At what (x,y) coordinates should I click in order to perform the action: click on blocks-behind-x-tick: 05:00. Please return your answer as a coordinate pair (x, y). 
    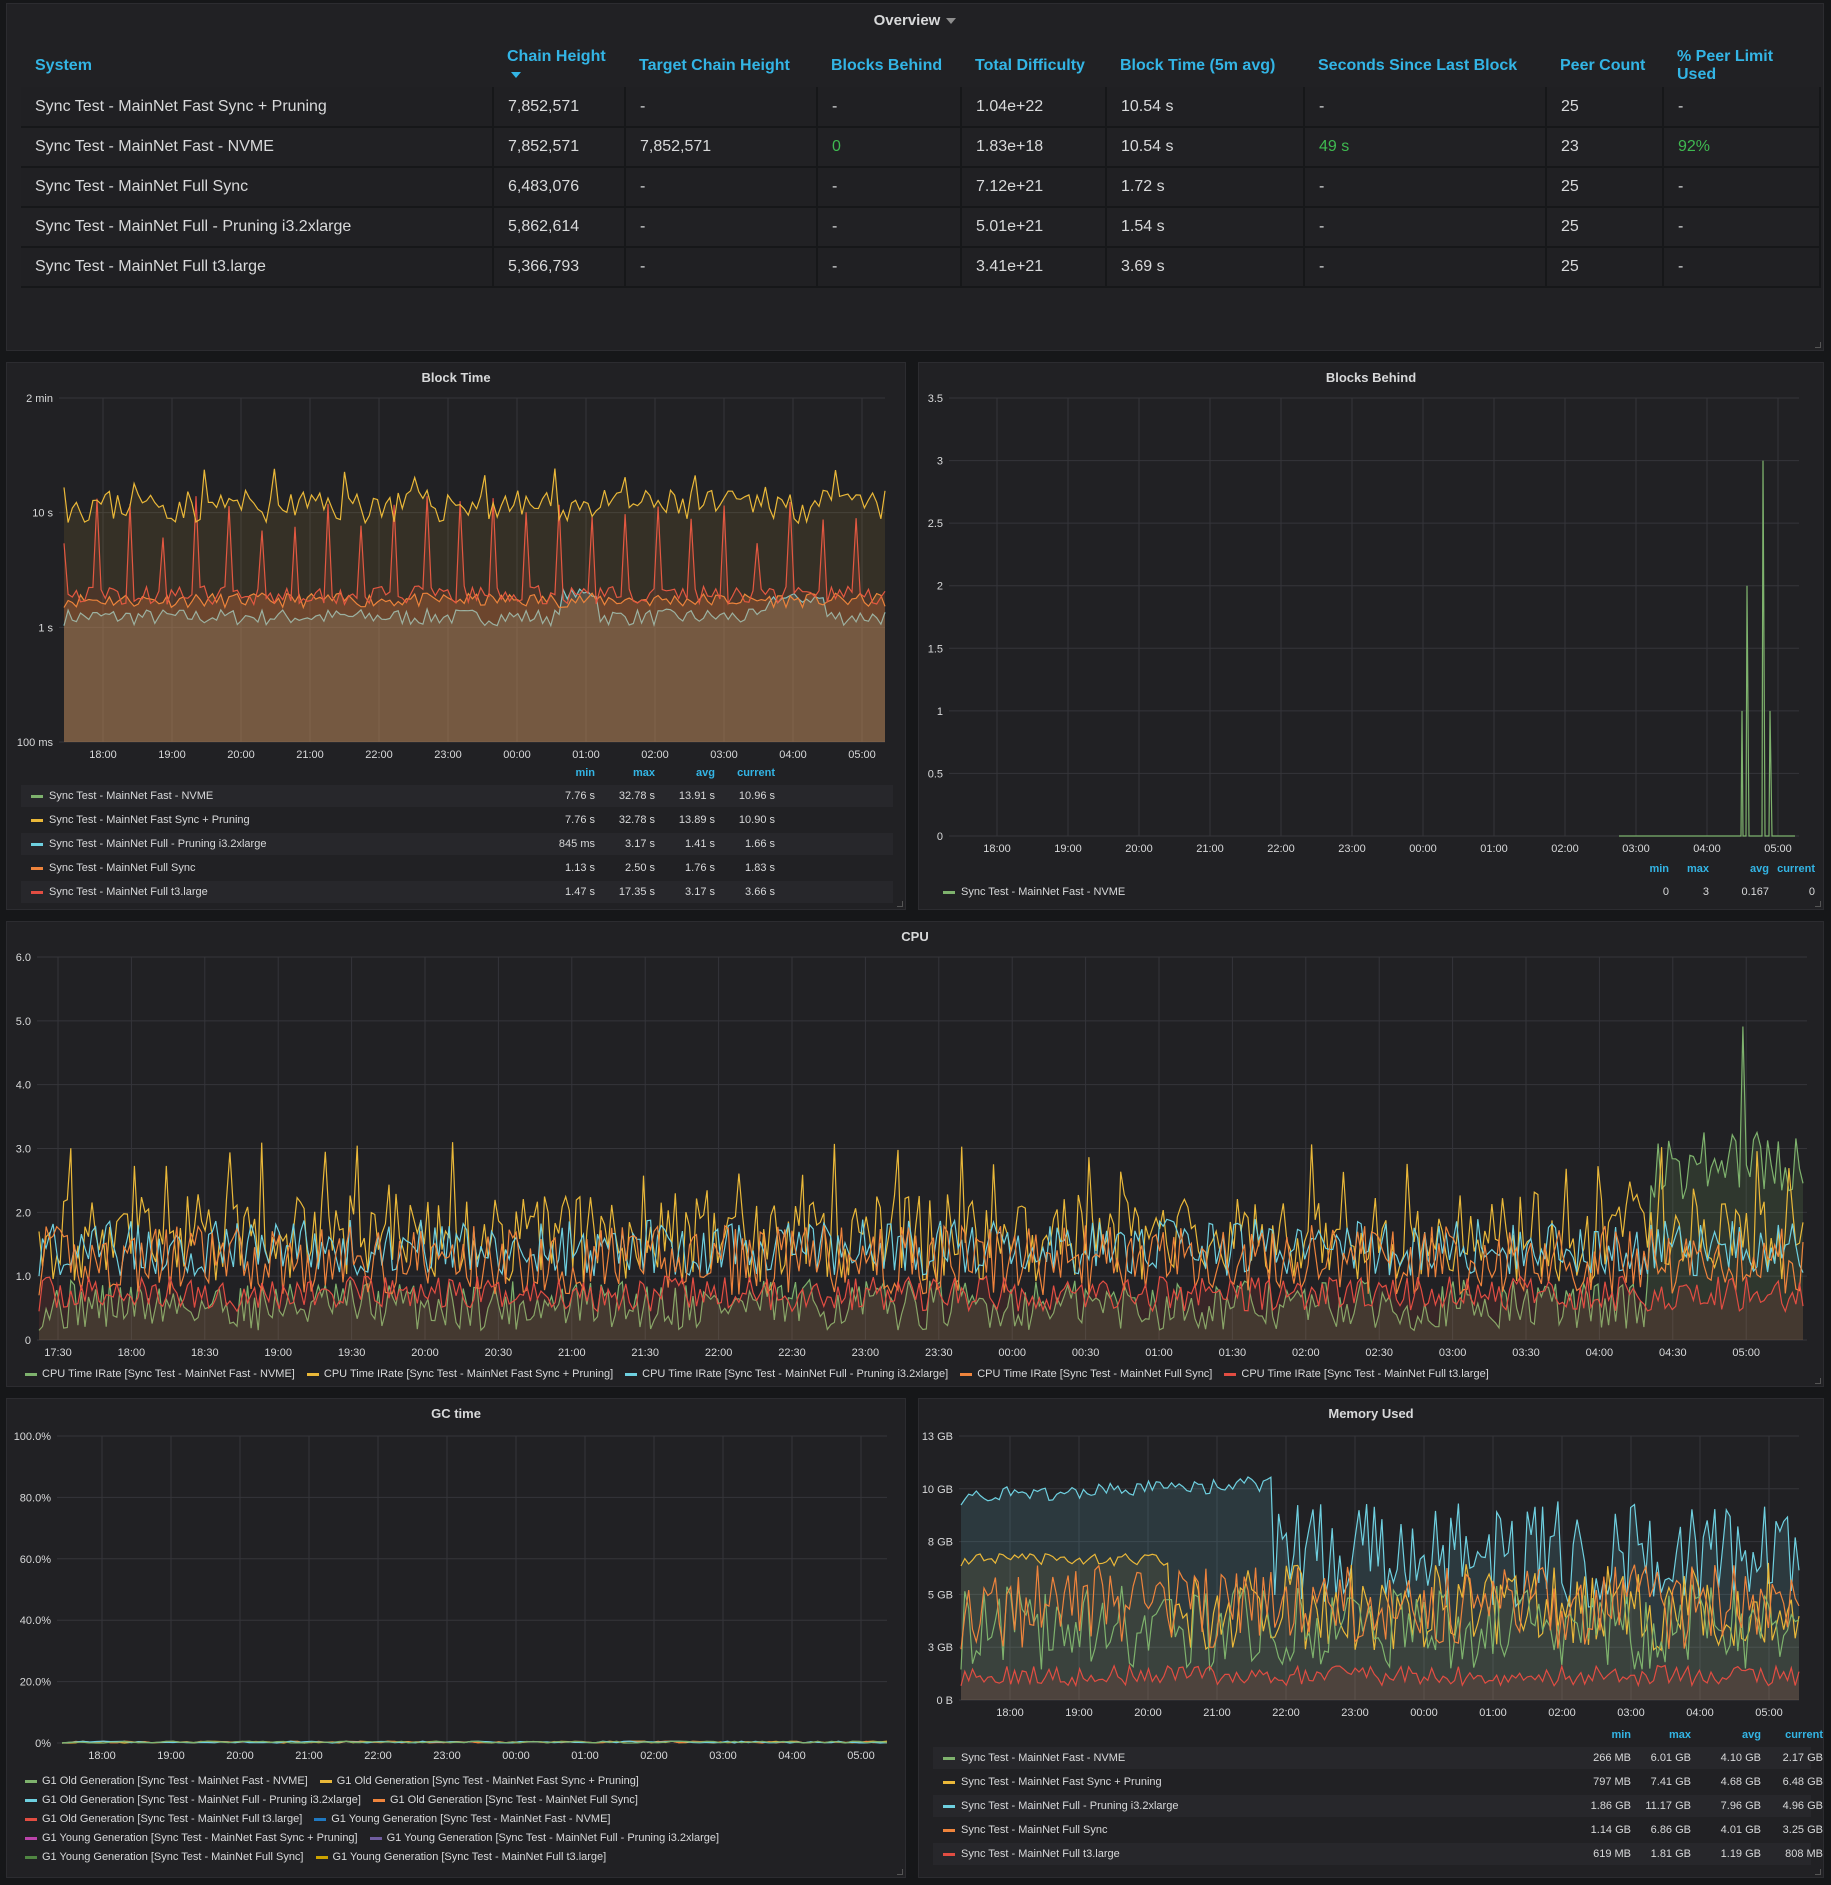
    Looking at the image, I should click on (1778, 849).